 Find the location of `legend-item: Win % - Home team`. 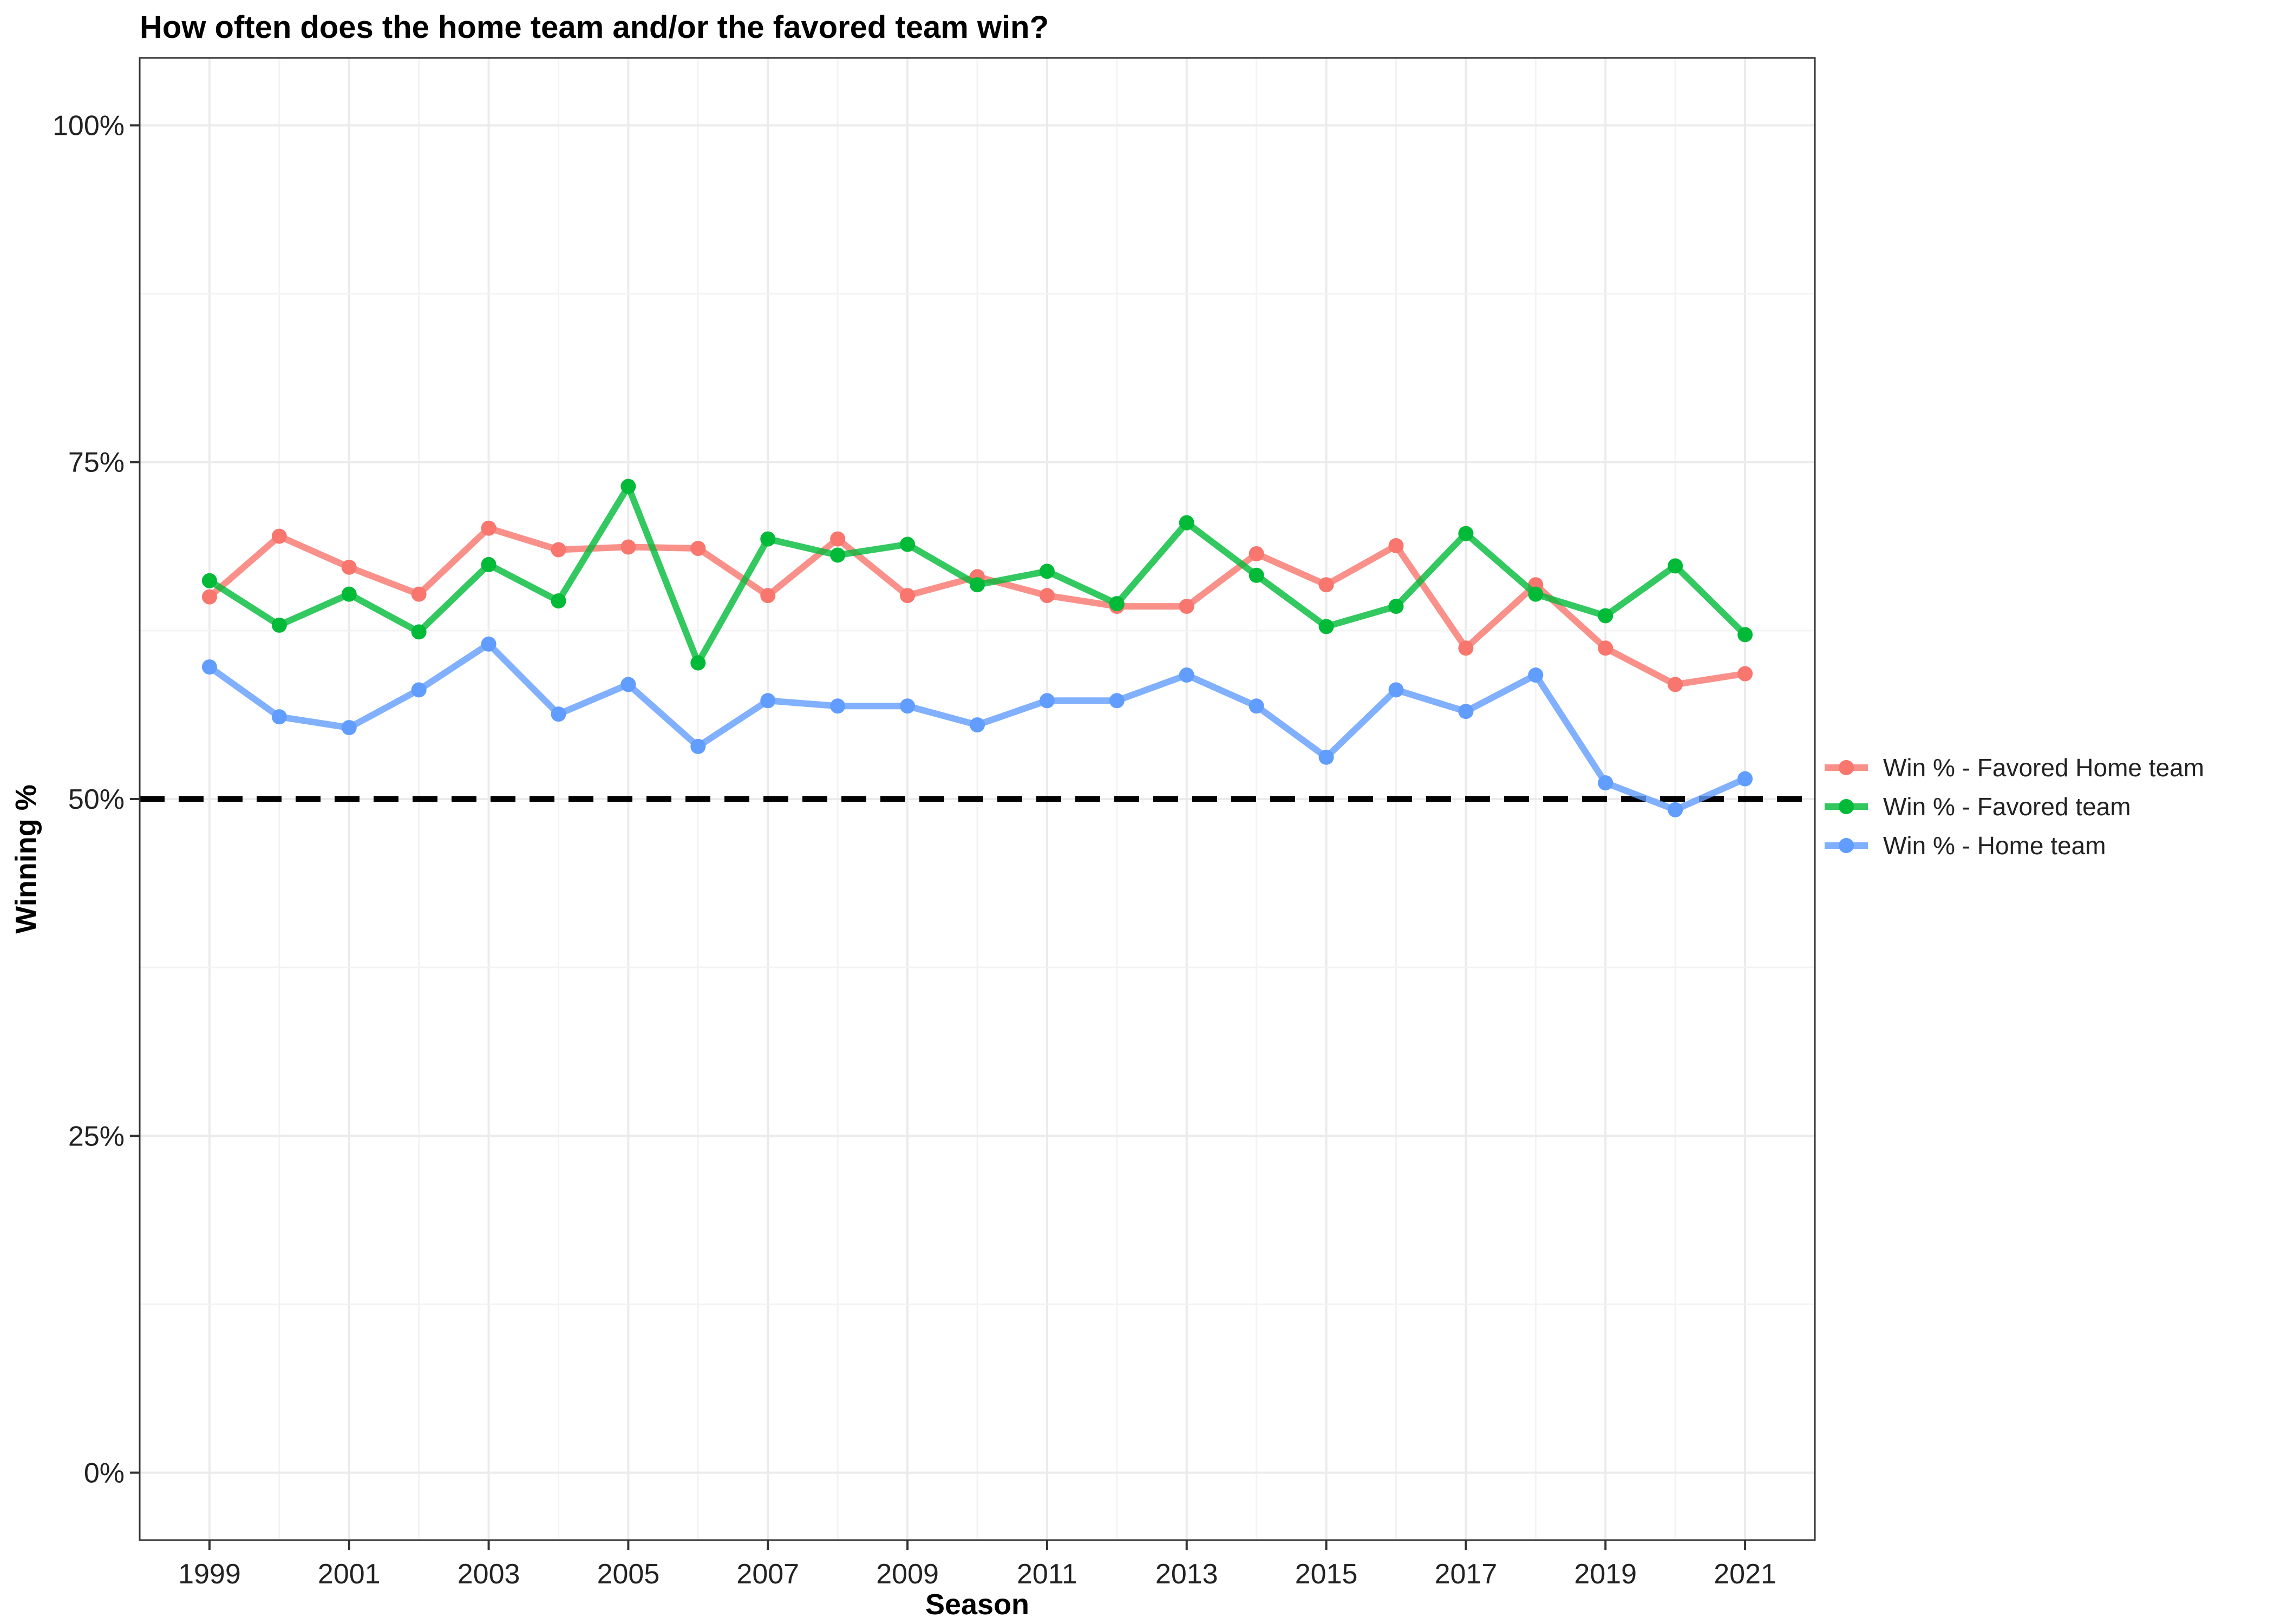

legend-item: Win % - Home team is located at coordinates (1966, 845).